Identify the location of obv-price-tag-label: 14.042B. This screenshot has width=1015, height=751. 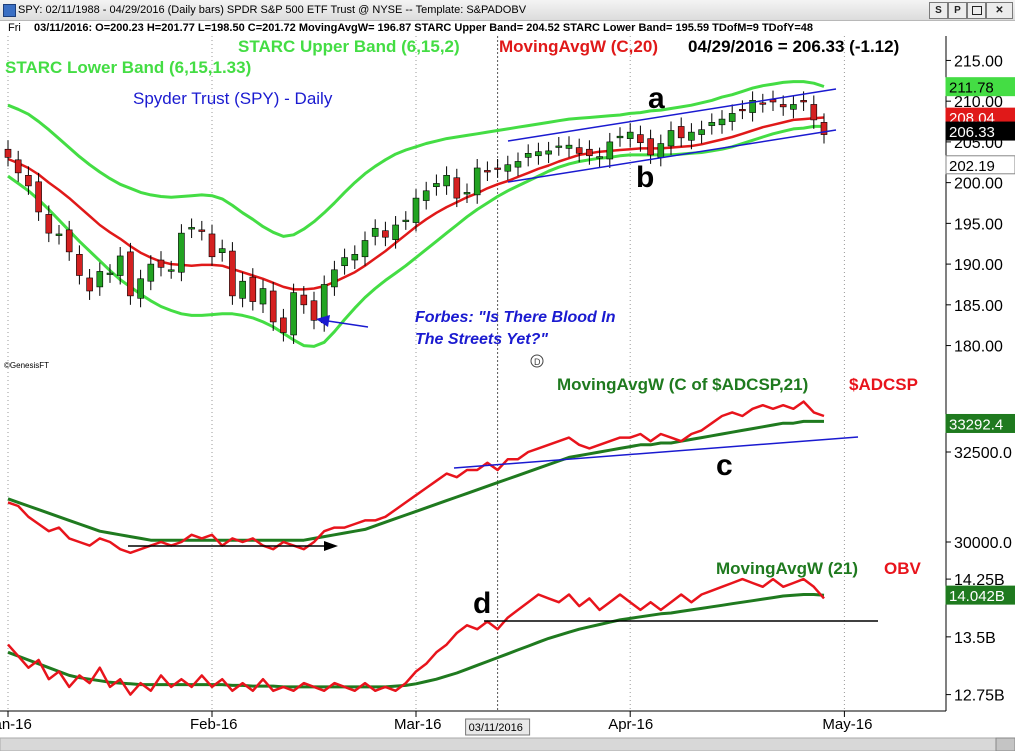
(977, 596).